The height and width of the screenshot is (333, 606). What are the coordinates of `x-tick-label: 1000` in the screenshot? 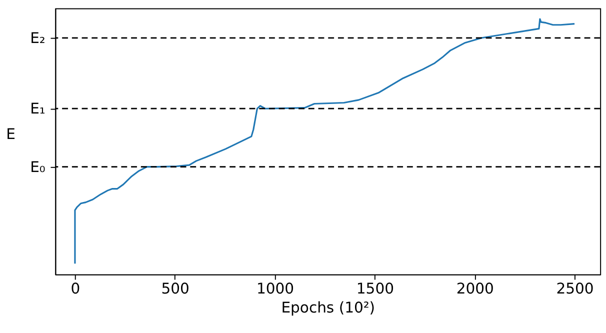 It's located at (275, 289).